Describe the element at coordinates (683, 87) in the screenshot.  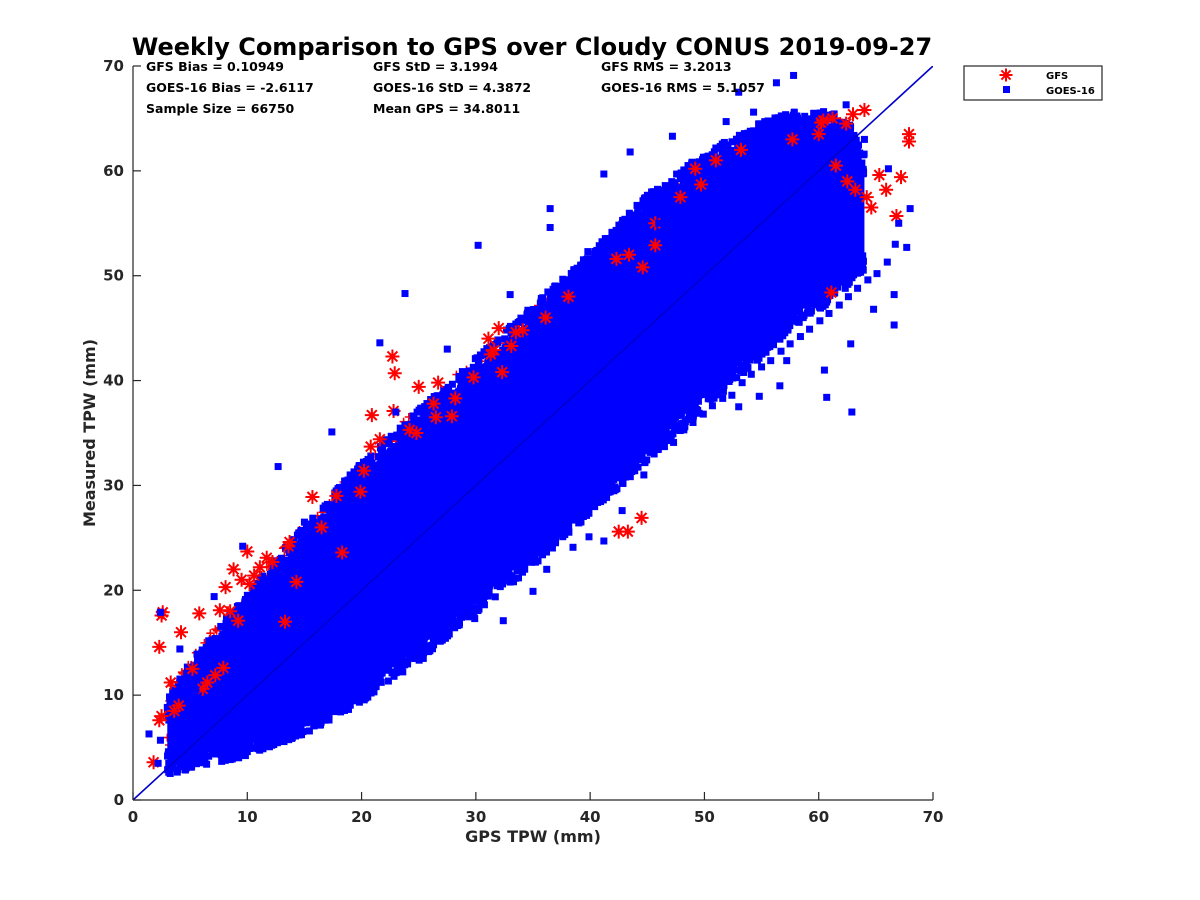
I see `stat-goes-rms: GOES-16 RMS = 5.1057` at that location.